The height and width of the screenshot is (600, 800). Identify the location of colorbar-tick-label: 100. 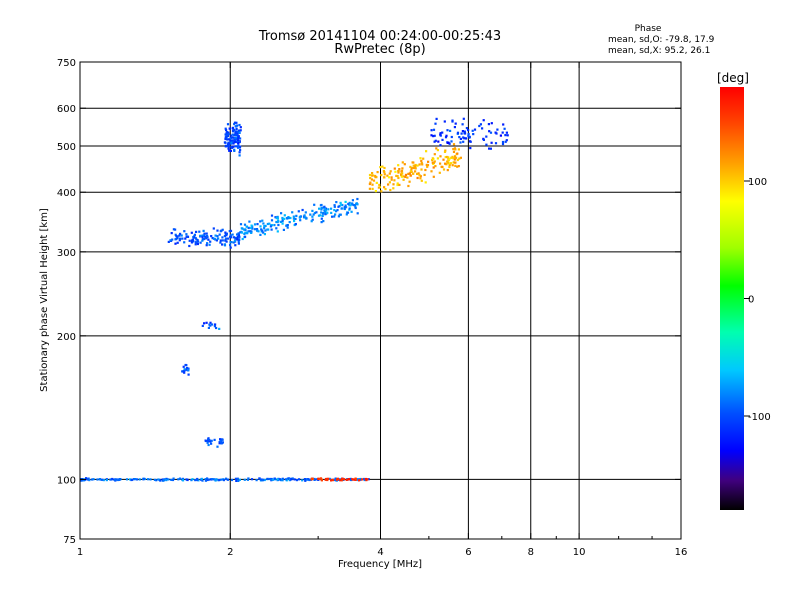
(757, 182).